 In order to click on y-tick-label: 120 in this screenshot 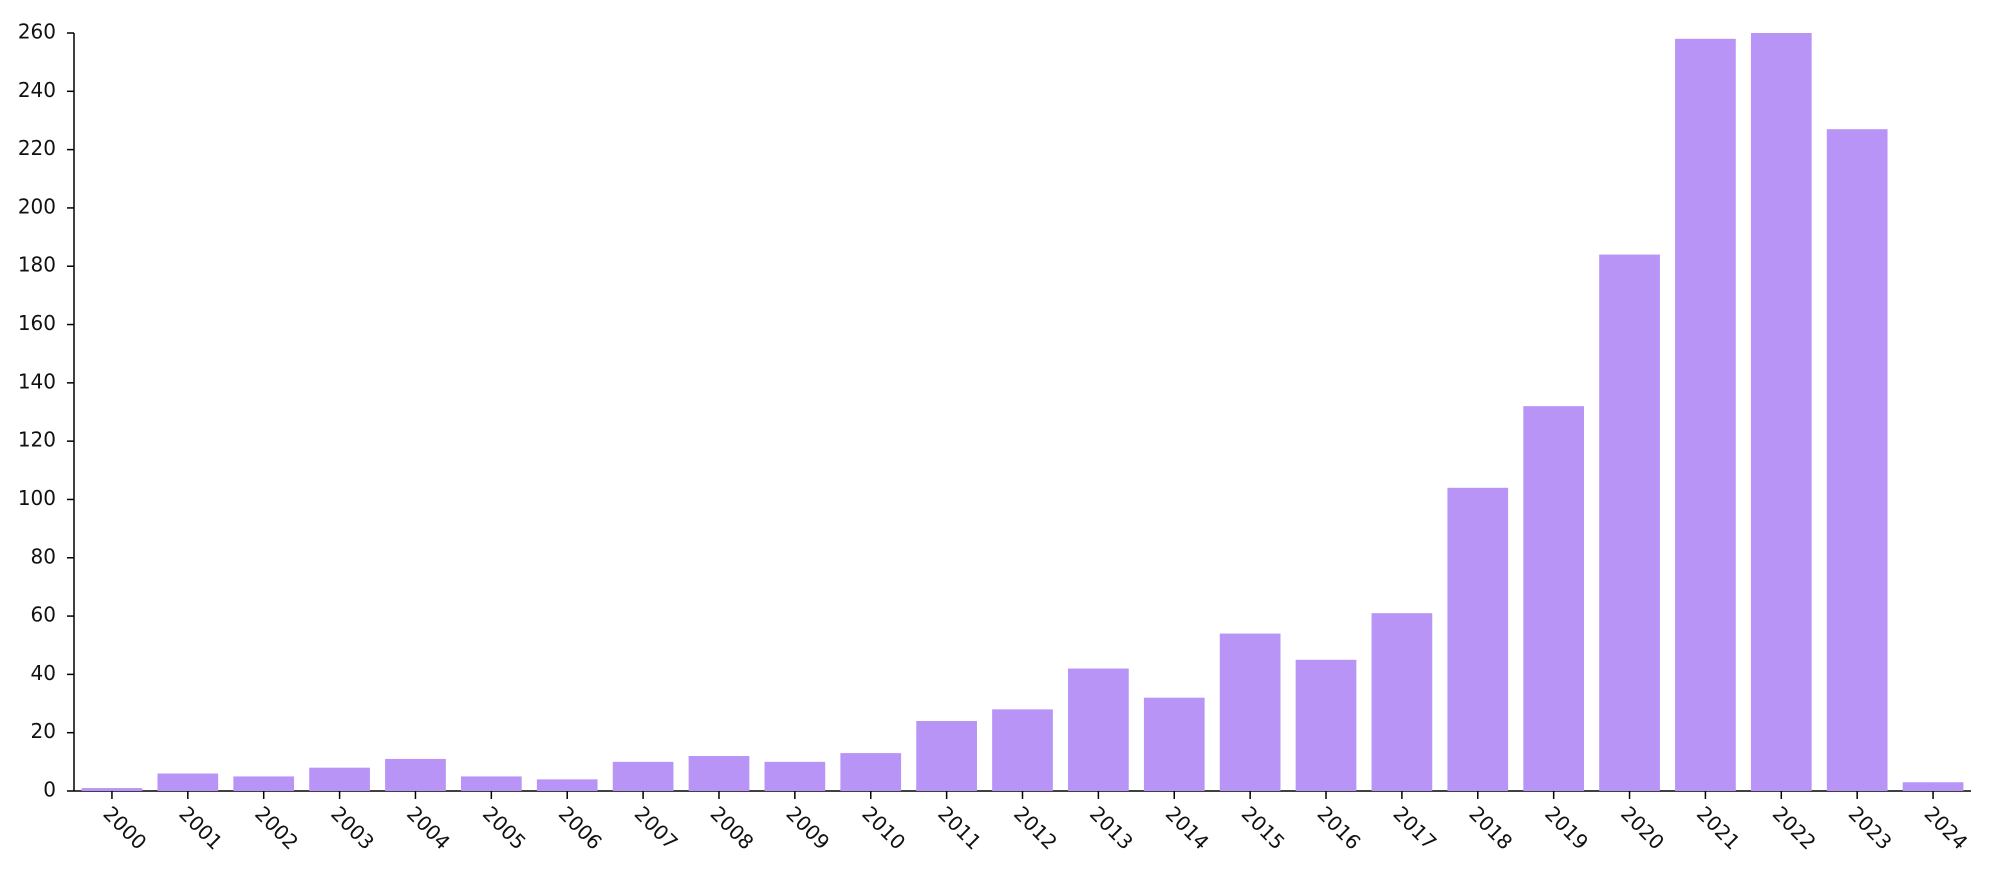, I will do `click(37, 440)`.